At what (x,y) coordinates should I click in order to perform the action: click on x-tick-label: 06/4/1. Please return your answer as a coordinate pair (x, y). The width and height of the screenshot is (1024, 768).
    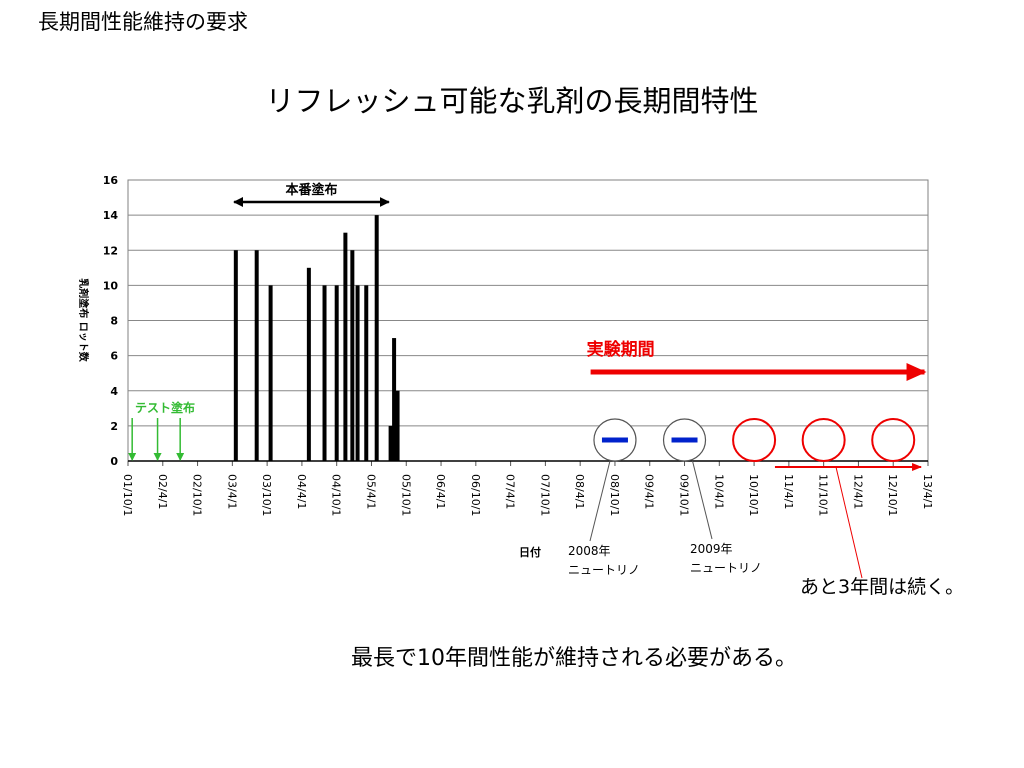
    Looking at the image, I should click on (440, 491).